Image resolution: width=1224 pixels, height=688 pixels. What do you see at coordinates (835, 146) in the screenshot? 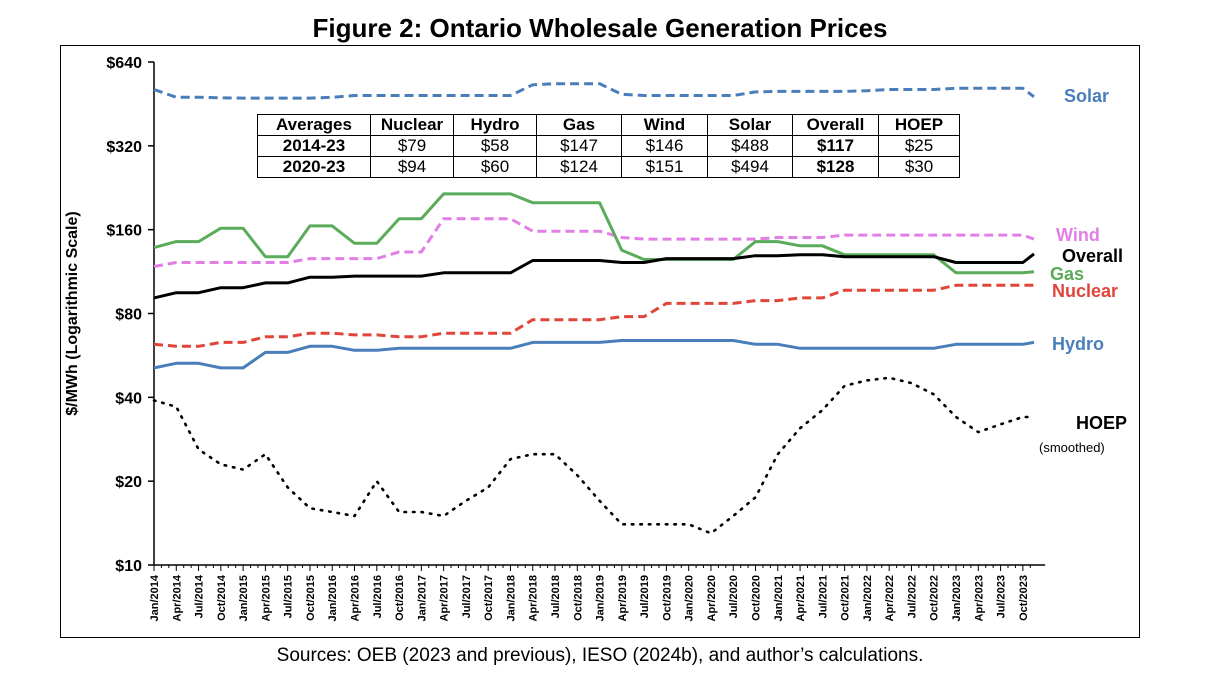
I see `table-cell: $117` at bounding box center [835, 146].